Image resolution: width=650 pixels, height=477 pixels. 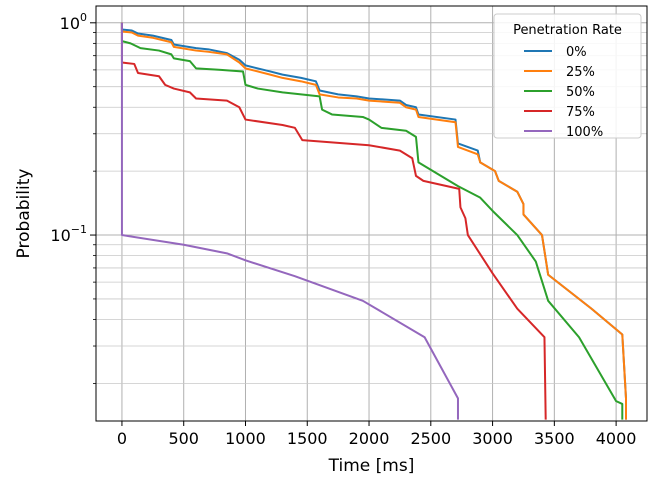 I want to click on x-tick-label: 1500, so click(x=307, y=438).